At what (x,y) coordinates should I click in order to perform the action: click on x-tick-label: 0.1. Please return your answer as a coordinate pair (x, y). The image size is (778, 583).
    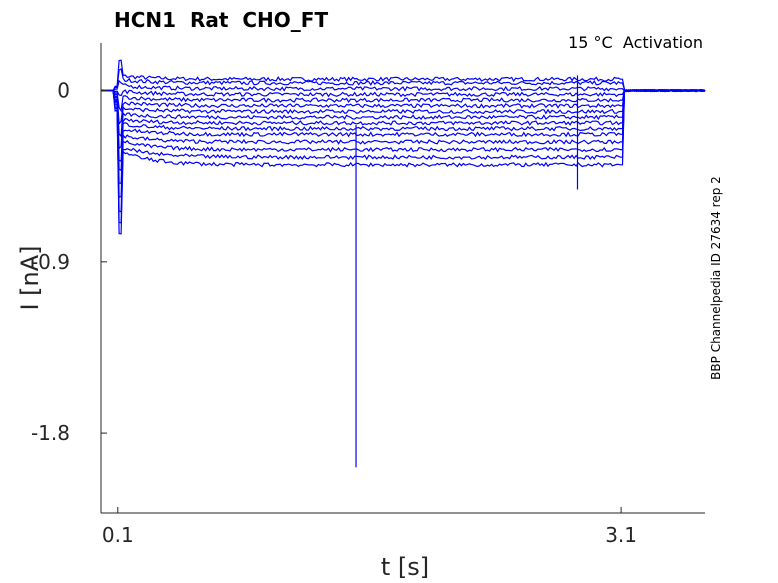
    Looking at the image, I should click on (118, 535).